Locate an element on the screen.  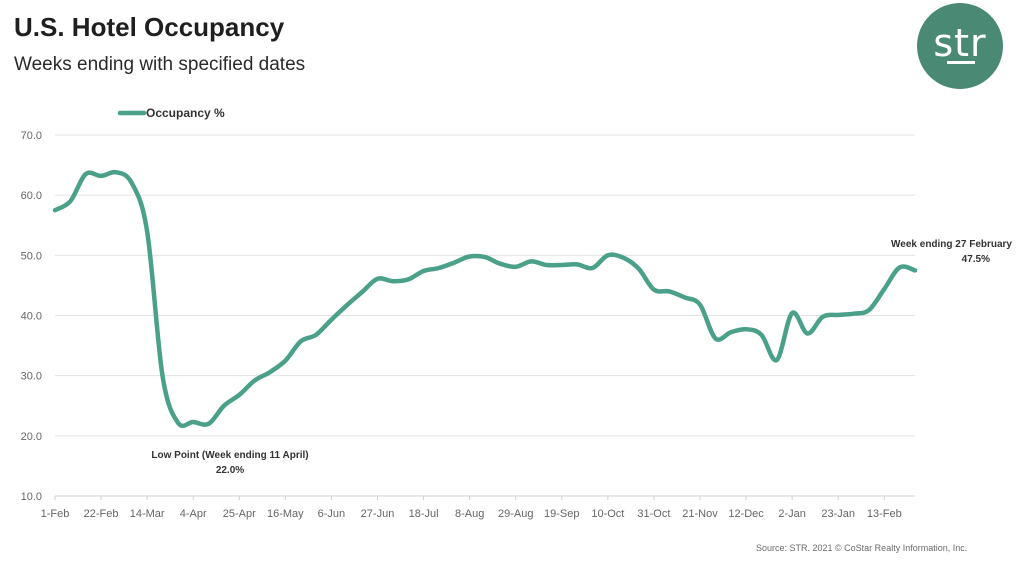
y-tick-label: 70.0 is located at coordinates (31, 136).